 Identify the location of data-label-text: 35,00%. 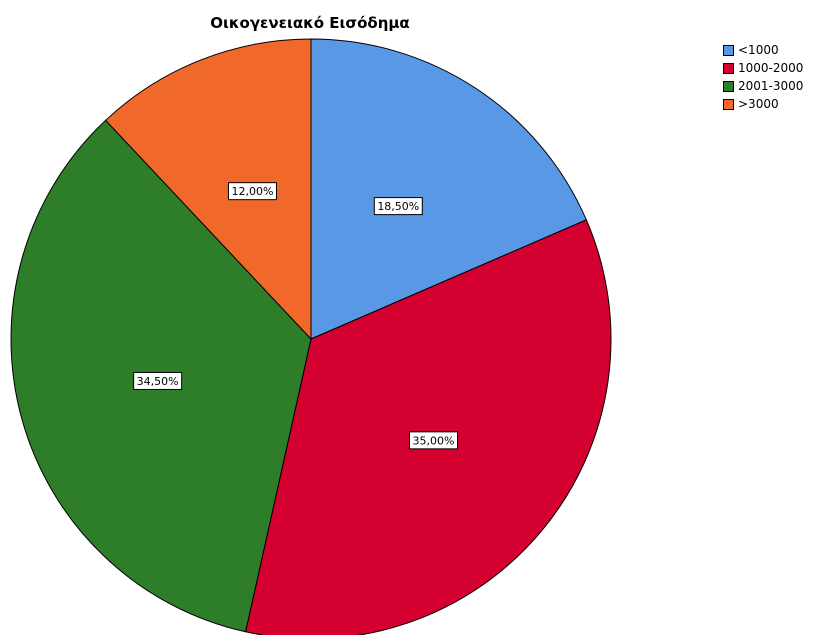
(434, 440).